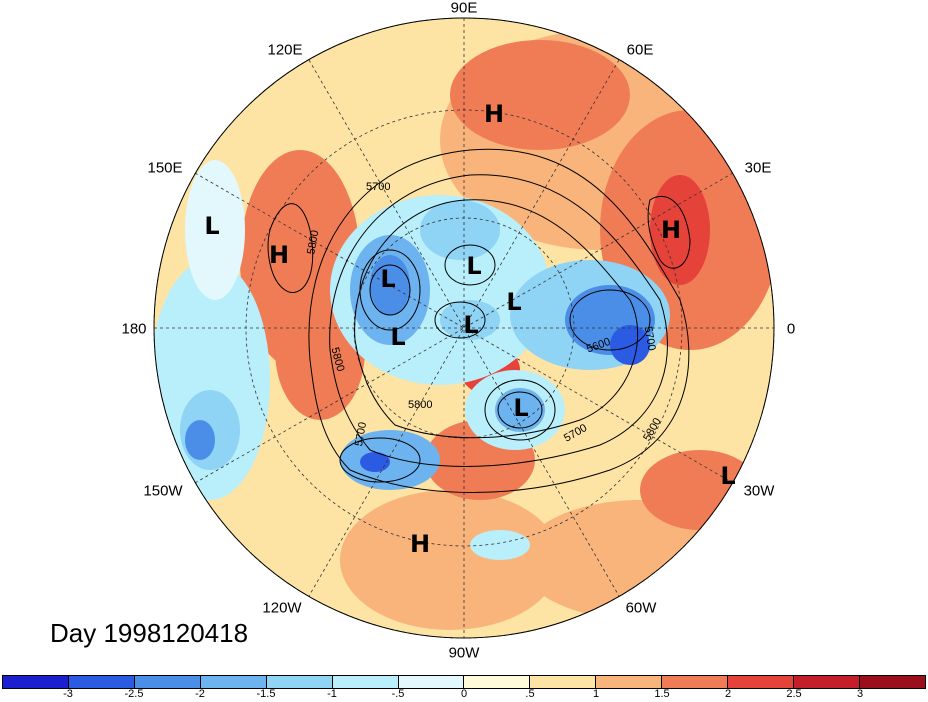  What do you see at coordinates (759, 491) in the screenshot?
I see `lon-label-30w: 30W` at bounding box center [759, 491].